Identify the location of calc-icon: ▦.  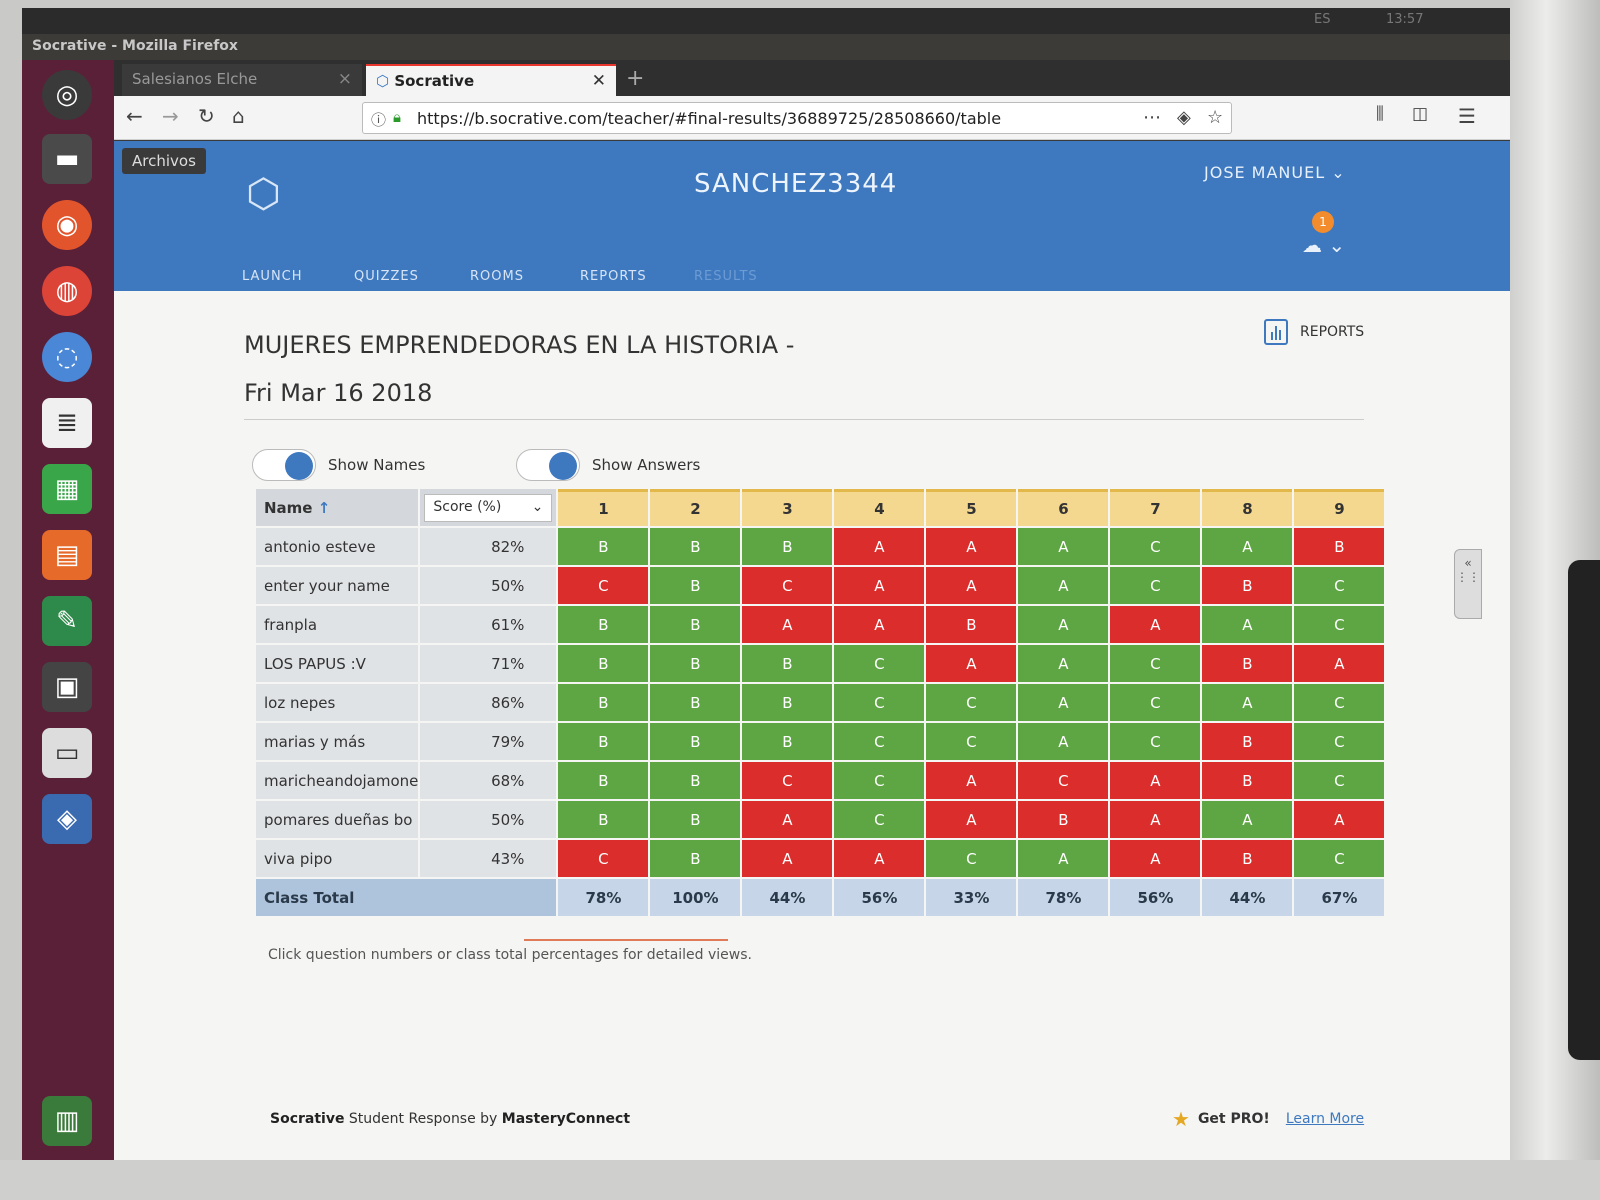
(67, 489).